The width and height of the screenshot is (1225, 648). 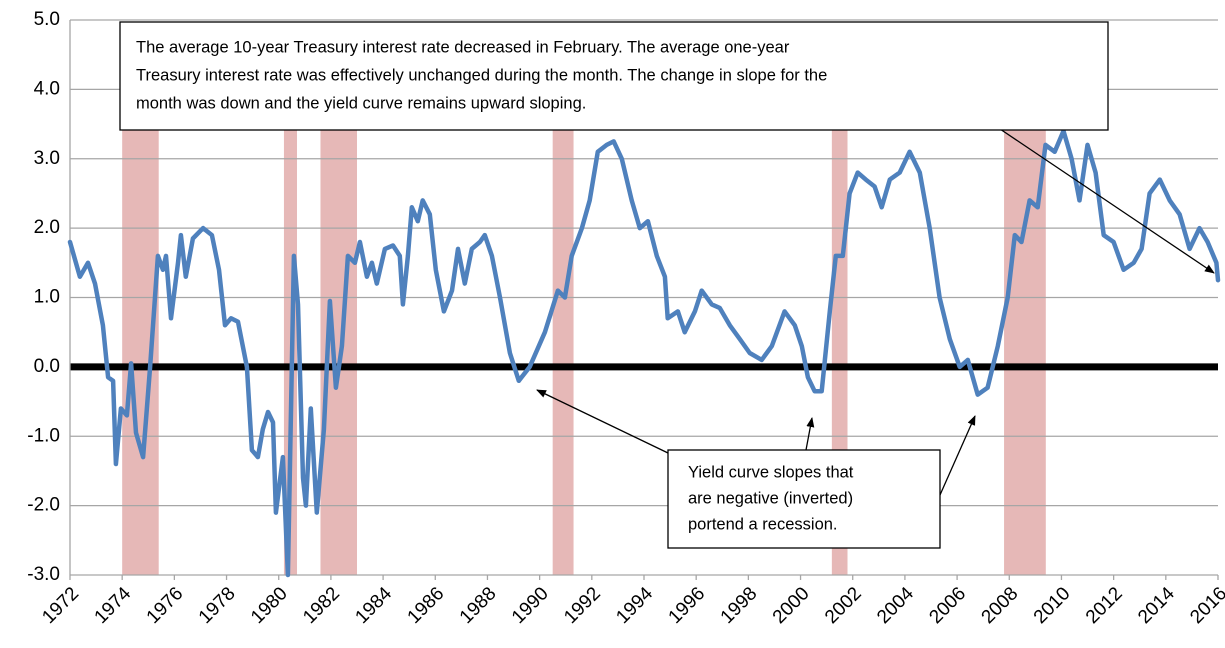 What do you see at coordinates (530, 605) in the screenshot?
I see `x-tick-label: 1990` at bounding box center [530, 605].